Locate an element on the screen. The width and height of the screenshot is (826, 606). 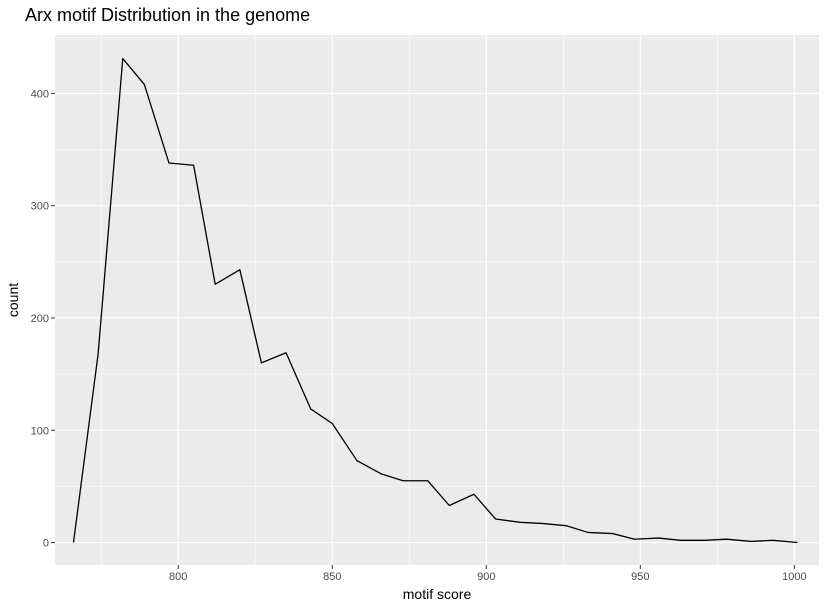
x-tick-label: 900 is located at coordinates (486, 577).